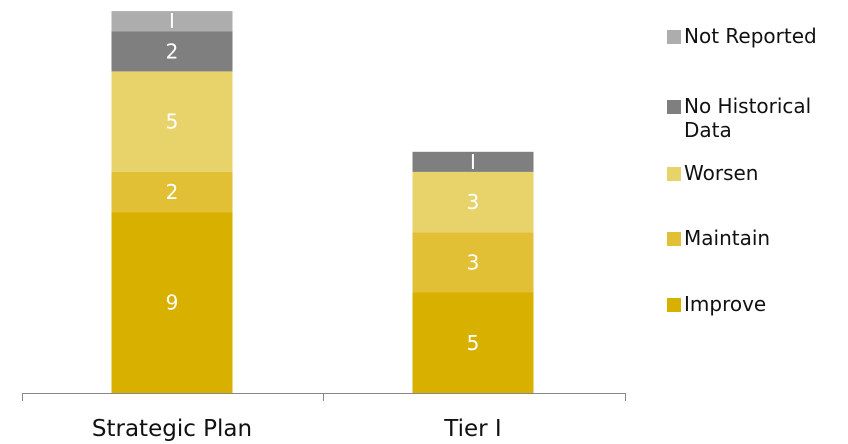 Image resolution: width=848 pixels, height=444 pixels. What do you see at coordinates (721, 173) in the screenshot?
I see `legend-label: Worsen` at bounding box center [721, 173].